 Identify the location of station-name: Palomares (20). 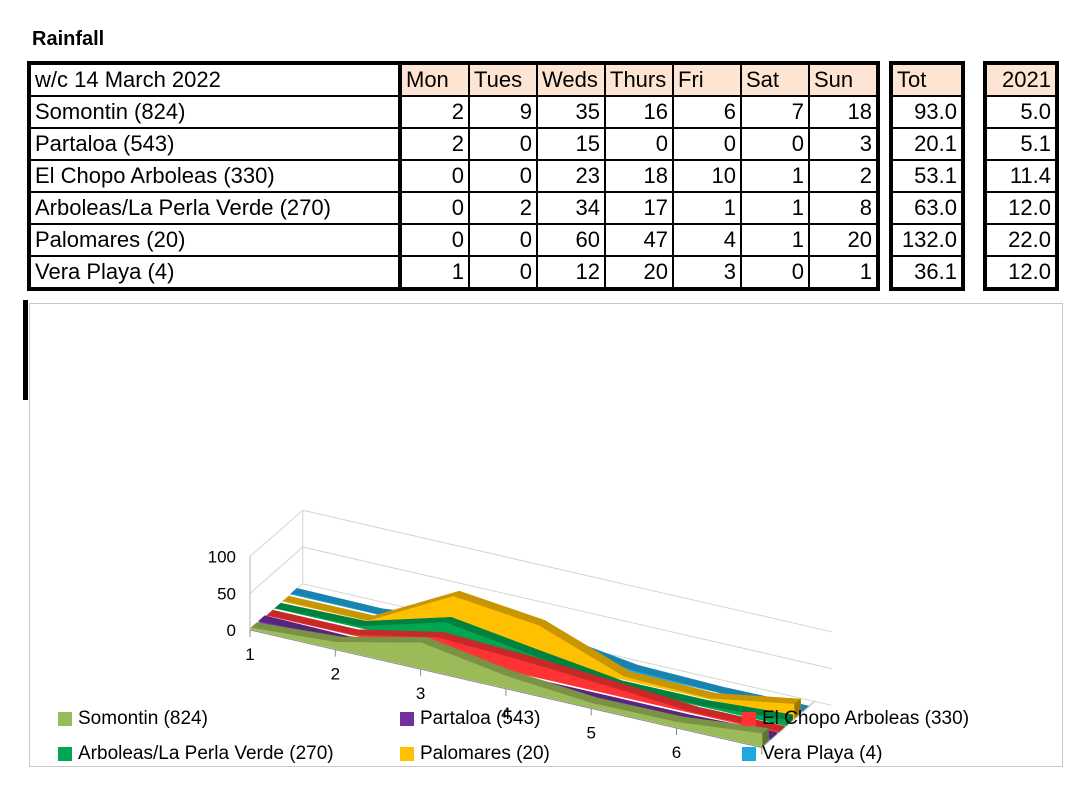
(215, 240).